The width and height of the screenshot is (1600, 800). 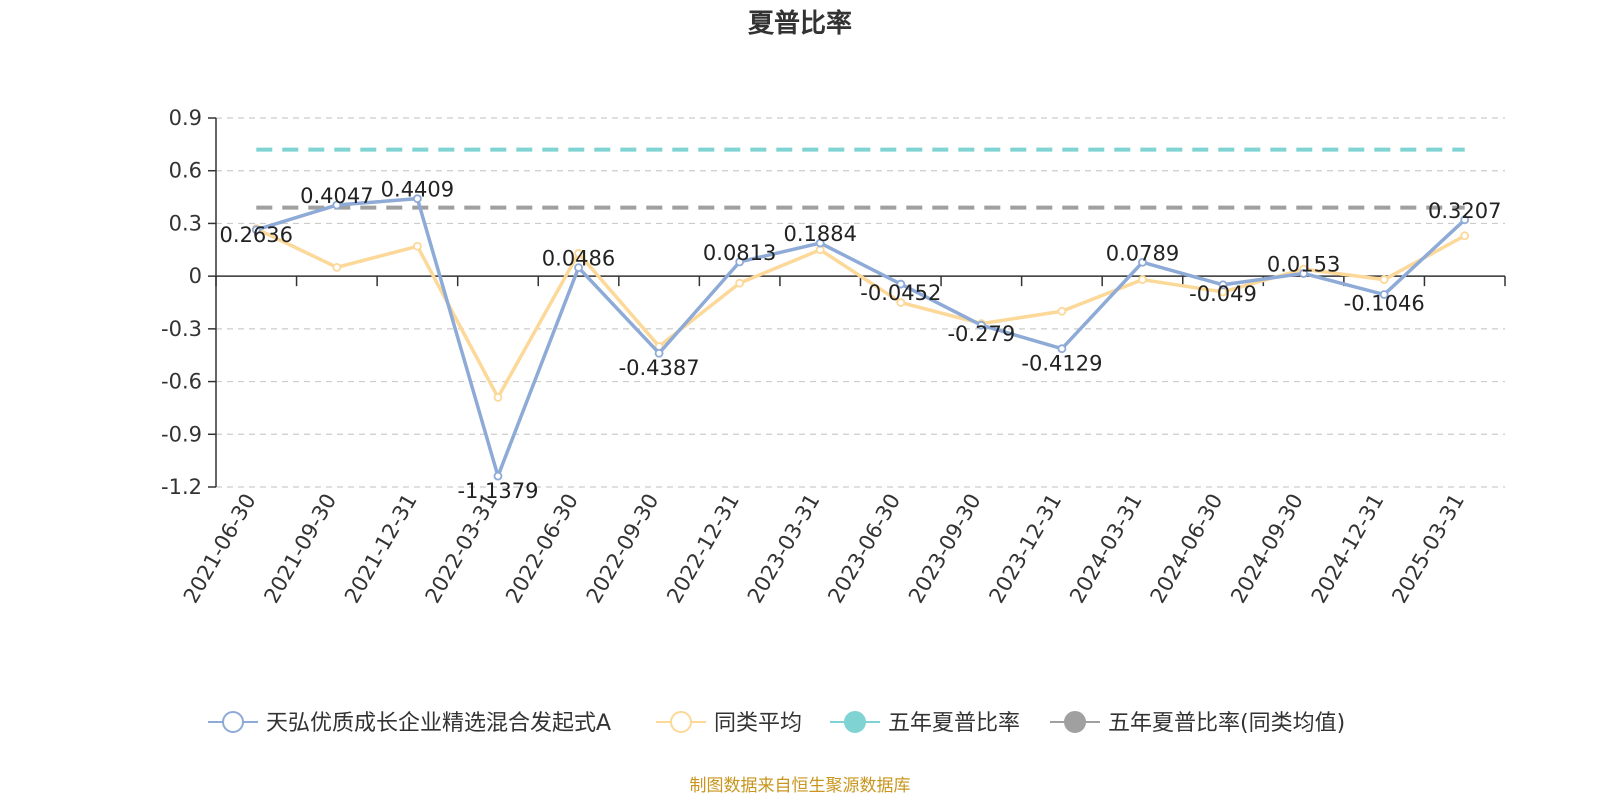 I want to click on data-label: -0.0452, so click(x=900, y=293).